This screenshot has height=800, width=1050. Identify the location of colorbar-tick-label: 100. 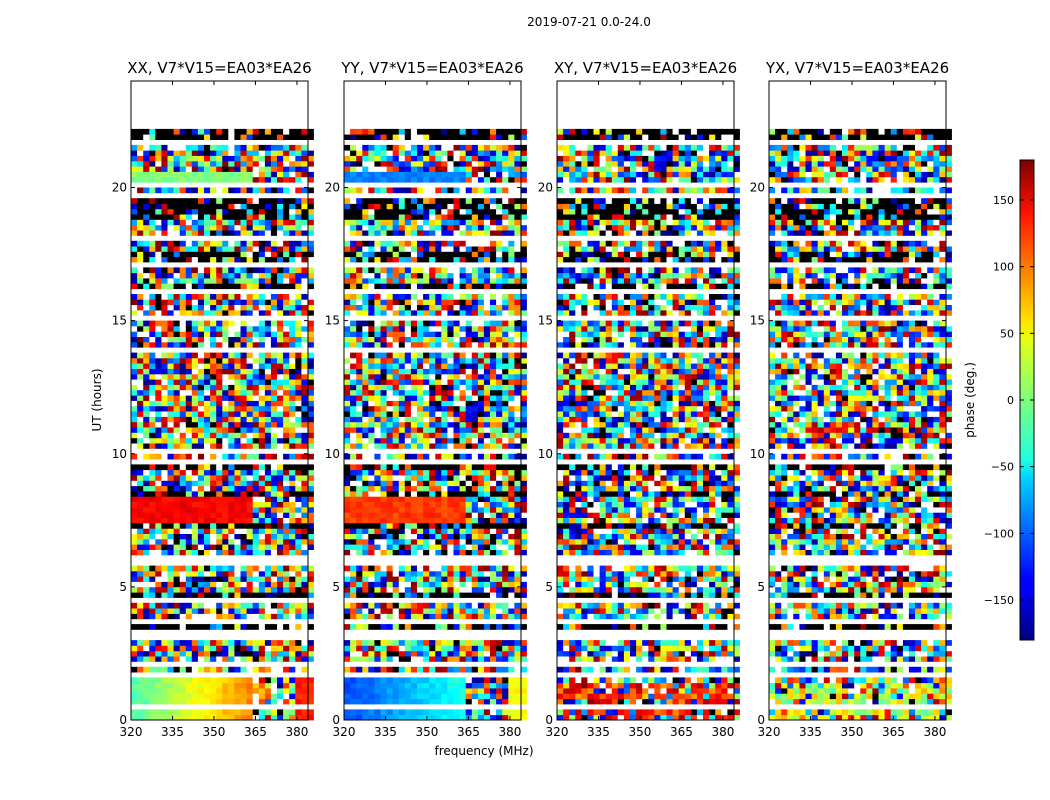
(1003, 267).